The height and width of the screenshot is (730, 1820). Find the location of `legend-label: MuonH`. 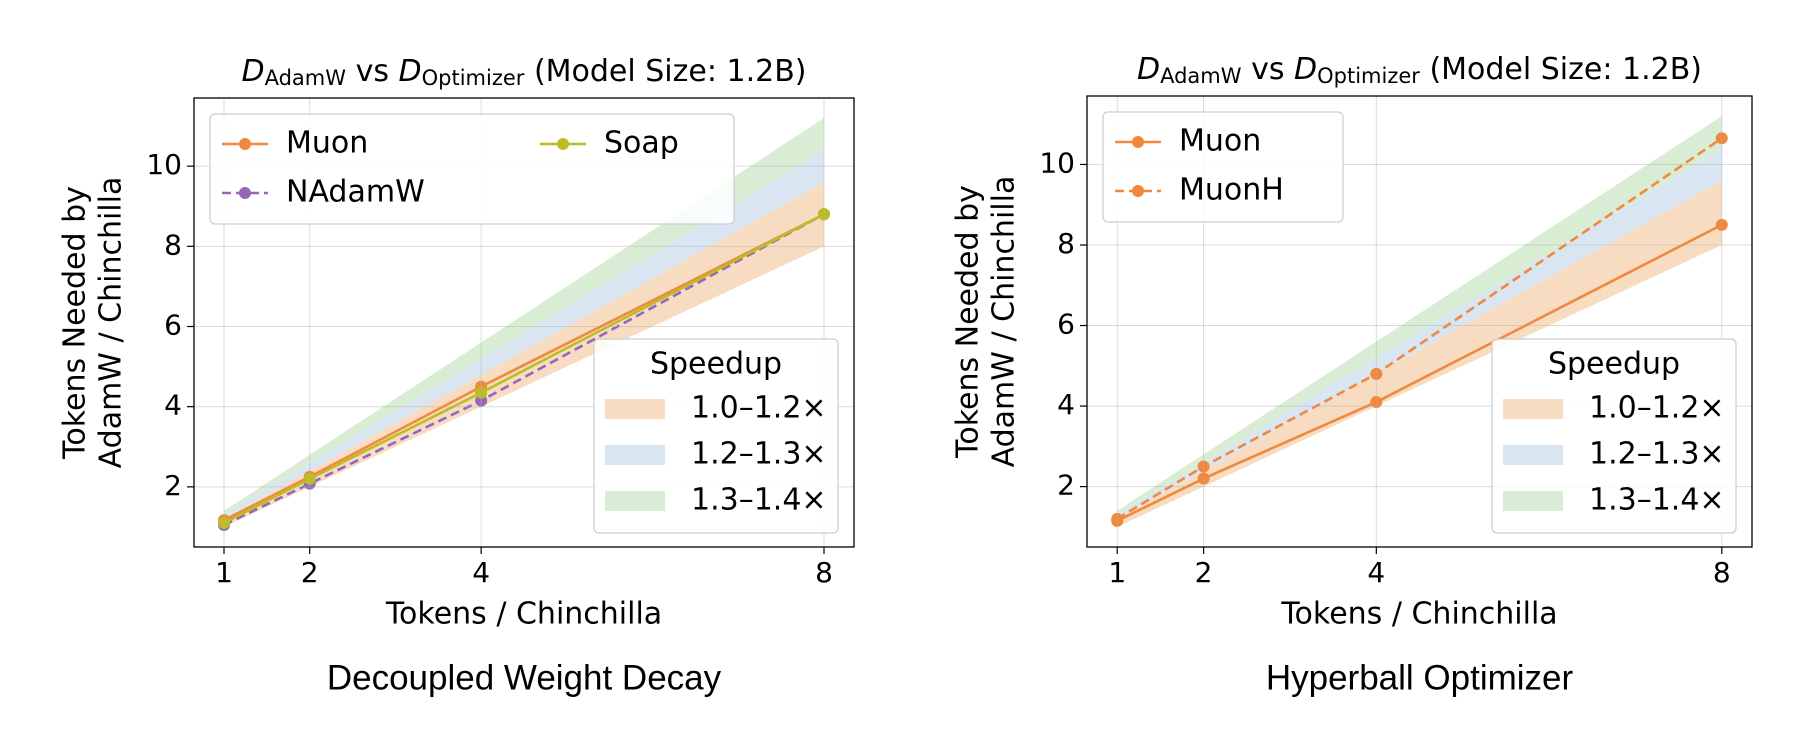

legend-label: MuonH is located at coordinates (1231, 190).